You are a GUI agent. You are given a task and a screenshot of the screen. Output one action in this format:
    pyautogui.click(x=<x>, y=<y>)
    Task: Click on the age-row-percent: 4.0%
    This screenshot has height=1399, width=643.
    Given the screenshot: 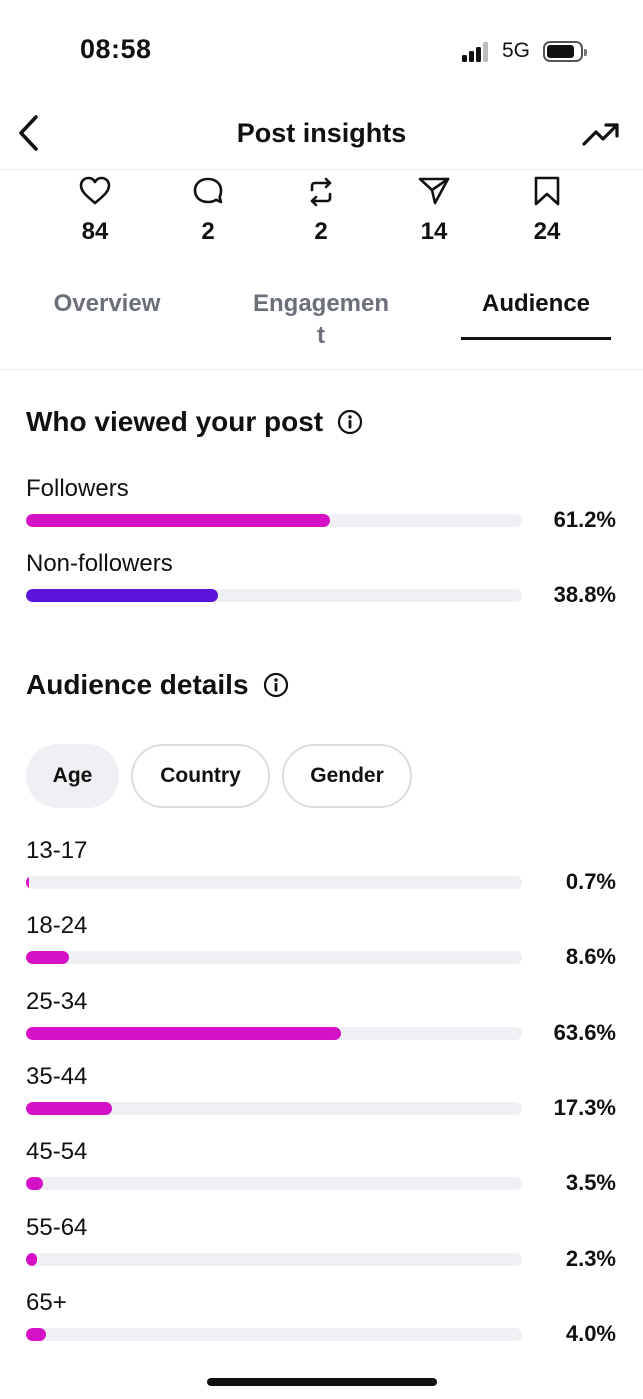 What is the action you would take?
    pyautogui.click(x=590, y=1333)
    